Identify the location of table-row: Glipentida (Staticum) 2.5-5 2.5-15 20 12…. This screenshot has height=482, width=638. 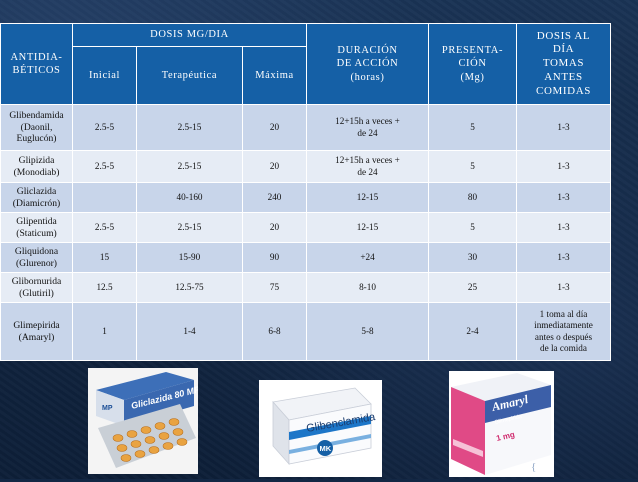
(305, 227).